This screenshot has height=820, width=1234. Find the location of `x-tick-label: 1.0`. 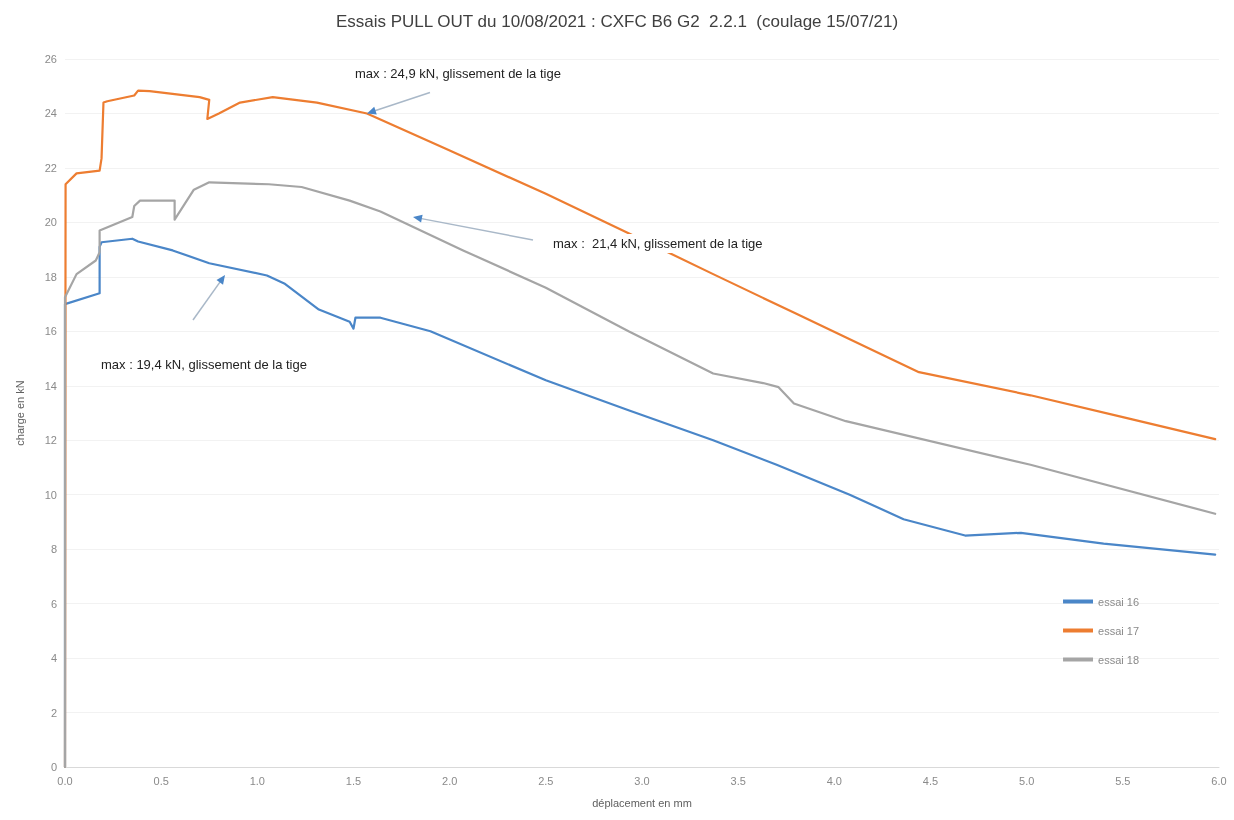

x-tick-label: 1.0 is located at coordinates (257, 780).